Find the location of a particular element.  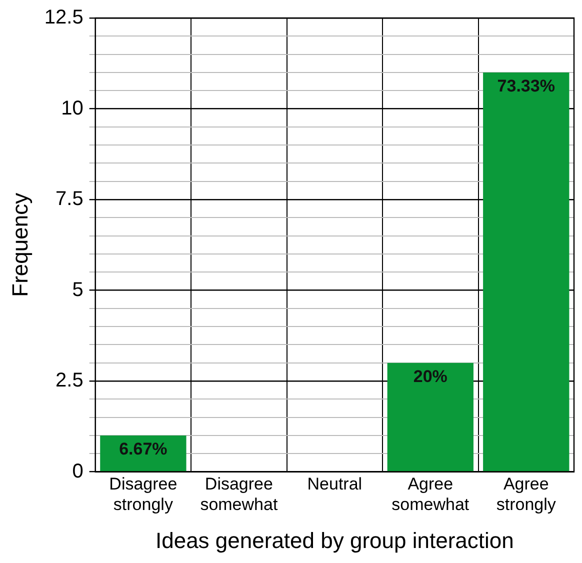

x-tick-label: Agree somewhat is located at coordinates (431, 494).